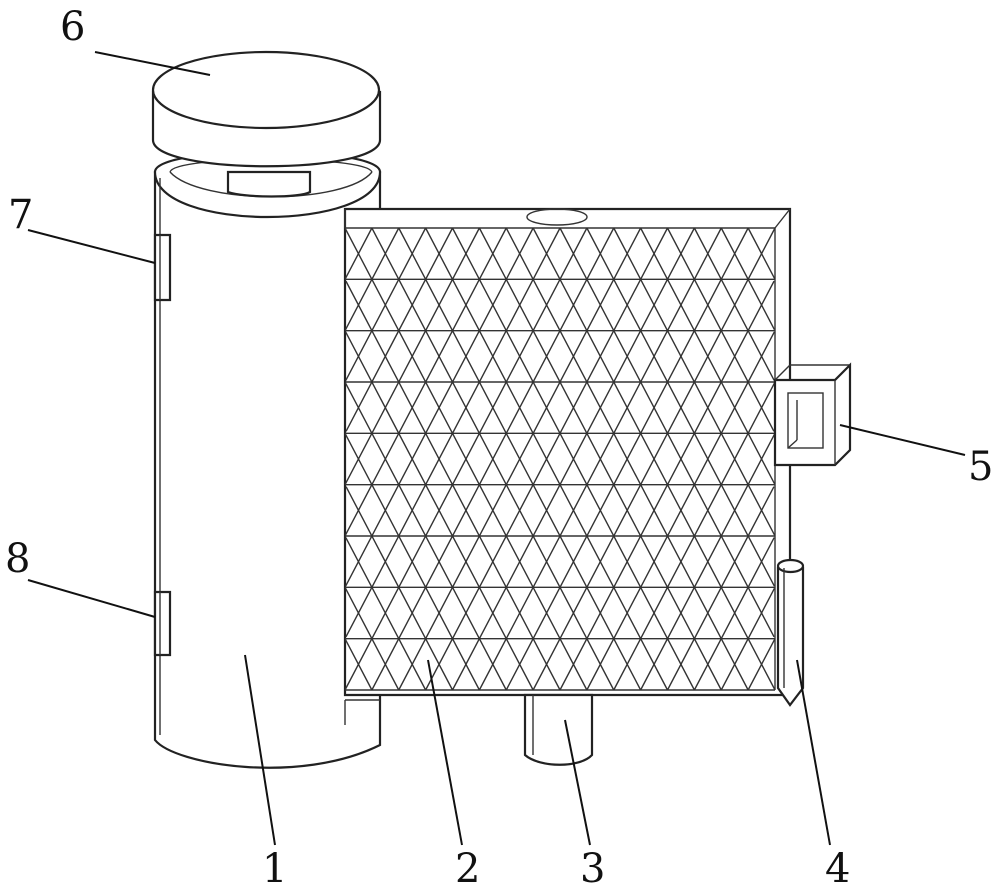  What do you see at coordinates (980, 467) in the screenshot?
I see `label-5: 5` at bounding box center [980, 467].